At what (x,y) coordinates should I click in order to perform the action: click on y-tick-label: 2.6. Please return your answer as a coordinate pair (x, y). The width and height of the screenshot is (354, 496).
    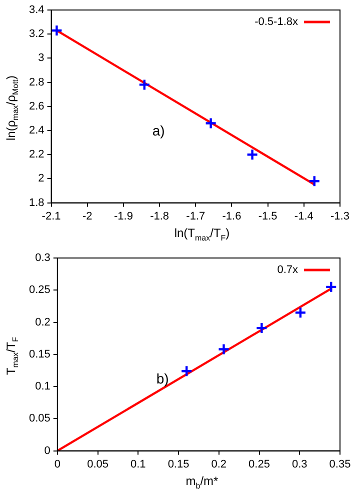
    Looking at the image, I should click on (36, 106).